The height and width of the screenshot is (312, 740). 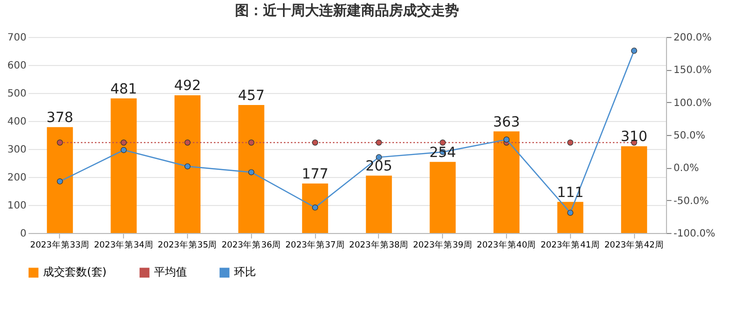 I want to click on y2-tick-label: 100.0%, so click(x=693, y=103).